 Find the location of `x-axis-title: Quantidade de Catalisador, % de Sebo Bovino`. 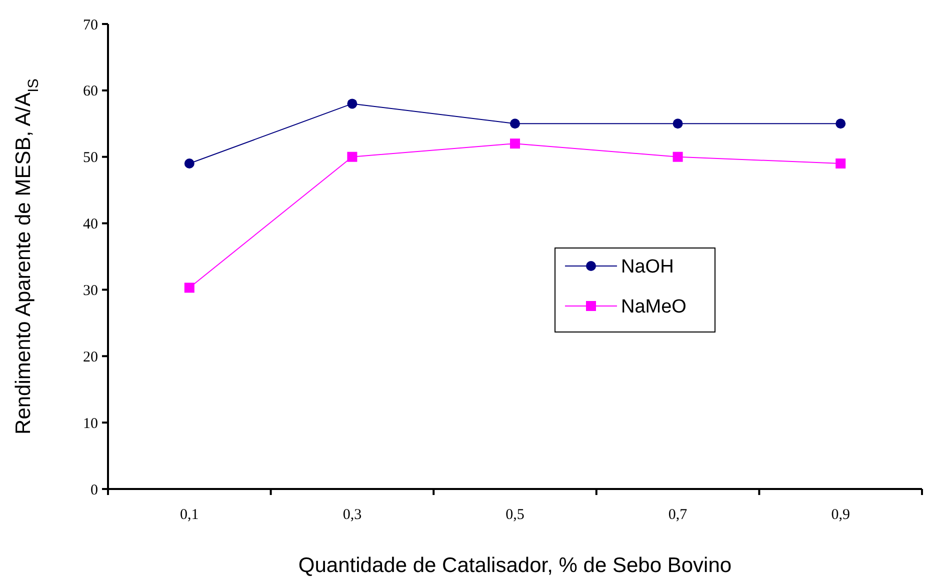

x-axis-title: Quantidade de Catalisador, % de Sebo Bovino is located at coordinates (515, 565).